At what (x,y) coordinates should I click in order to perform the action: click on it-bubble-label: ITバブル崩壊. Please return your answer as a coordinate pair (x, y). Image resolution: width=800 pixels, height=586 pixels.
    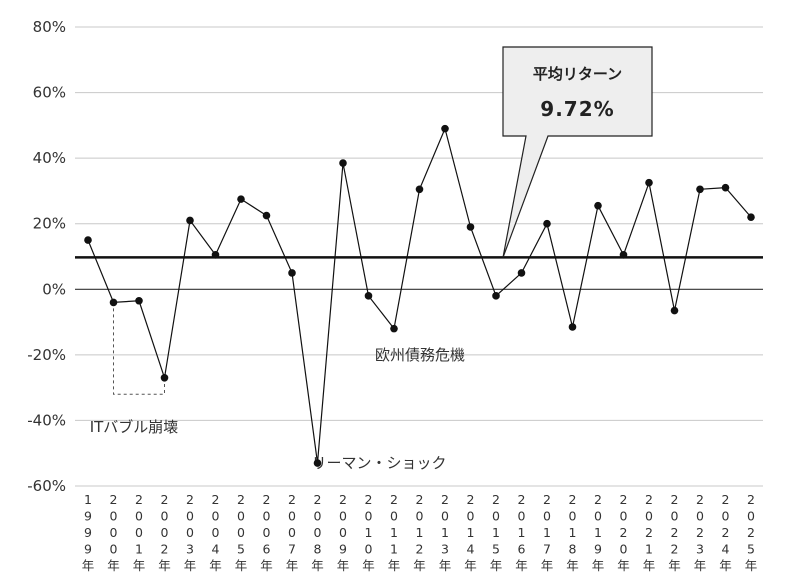
    Looking at the image, I should click on (134, 427).